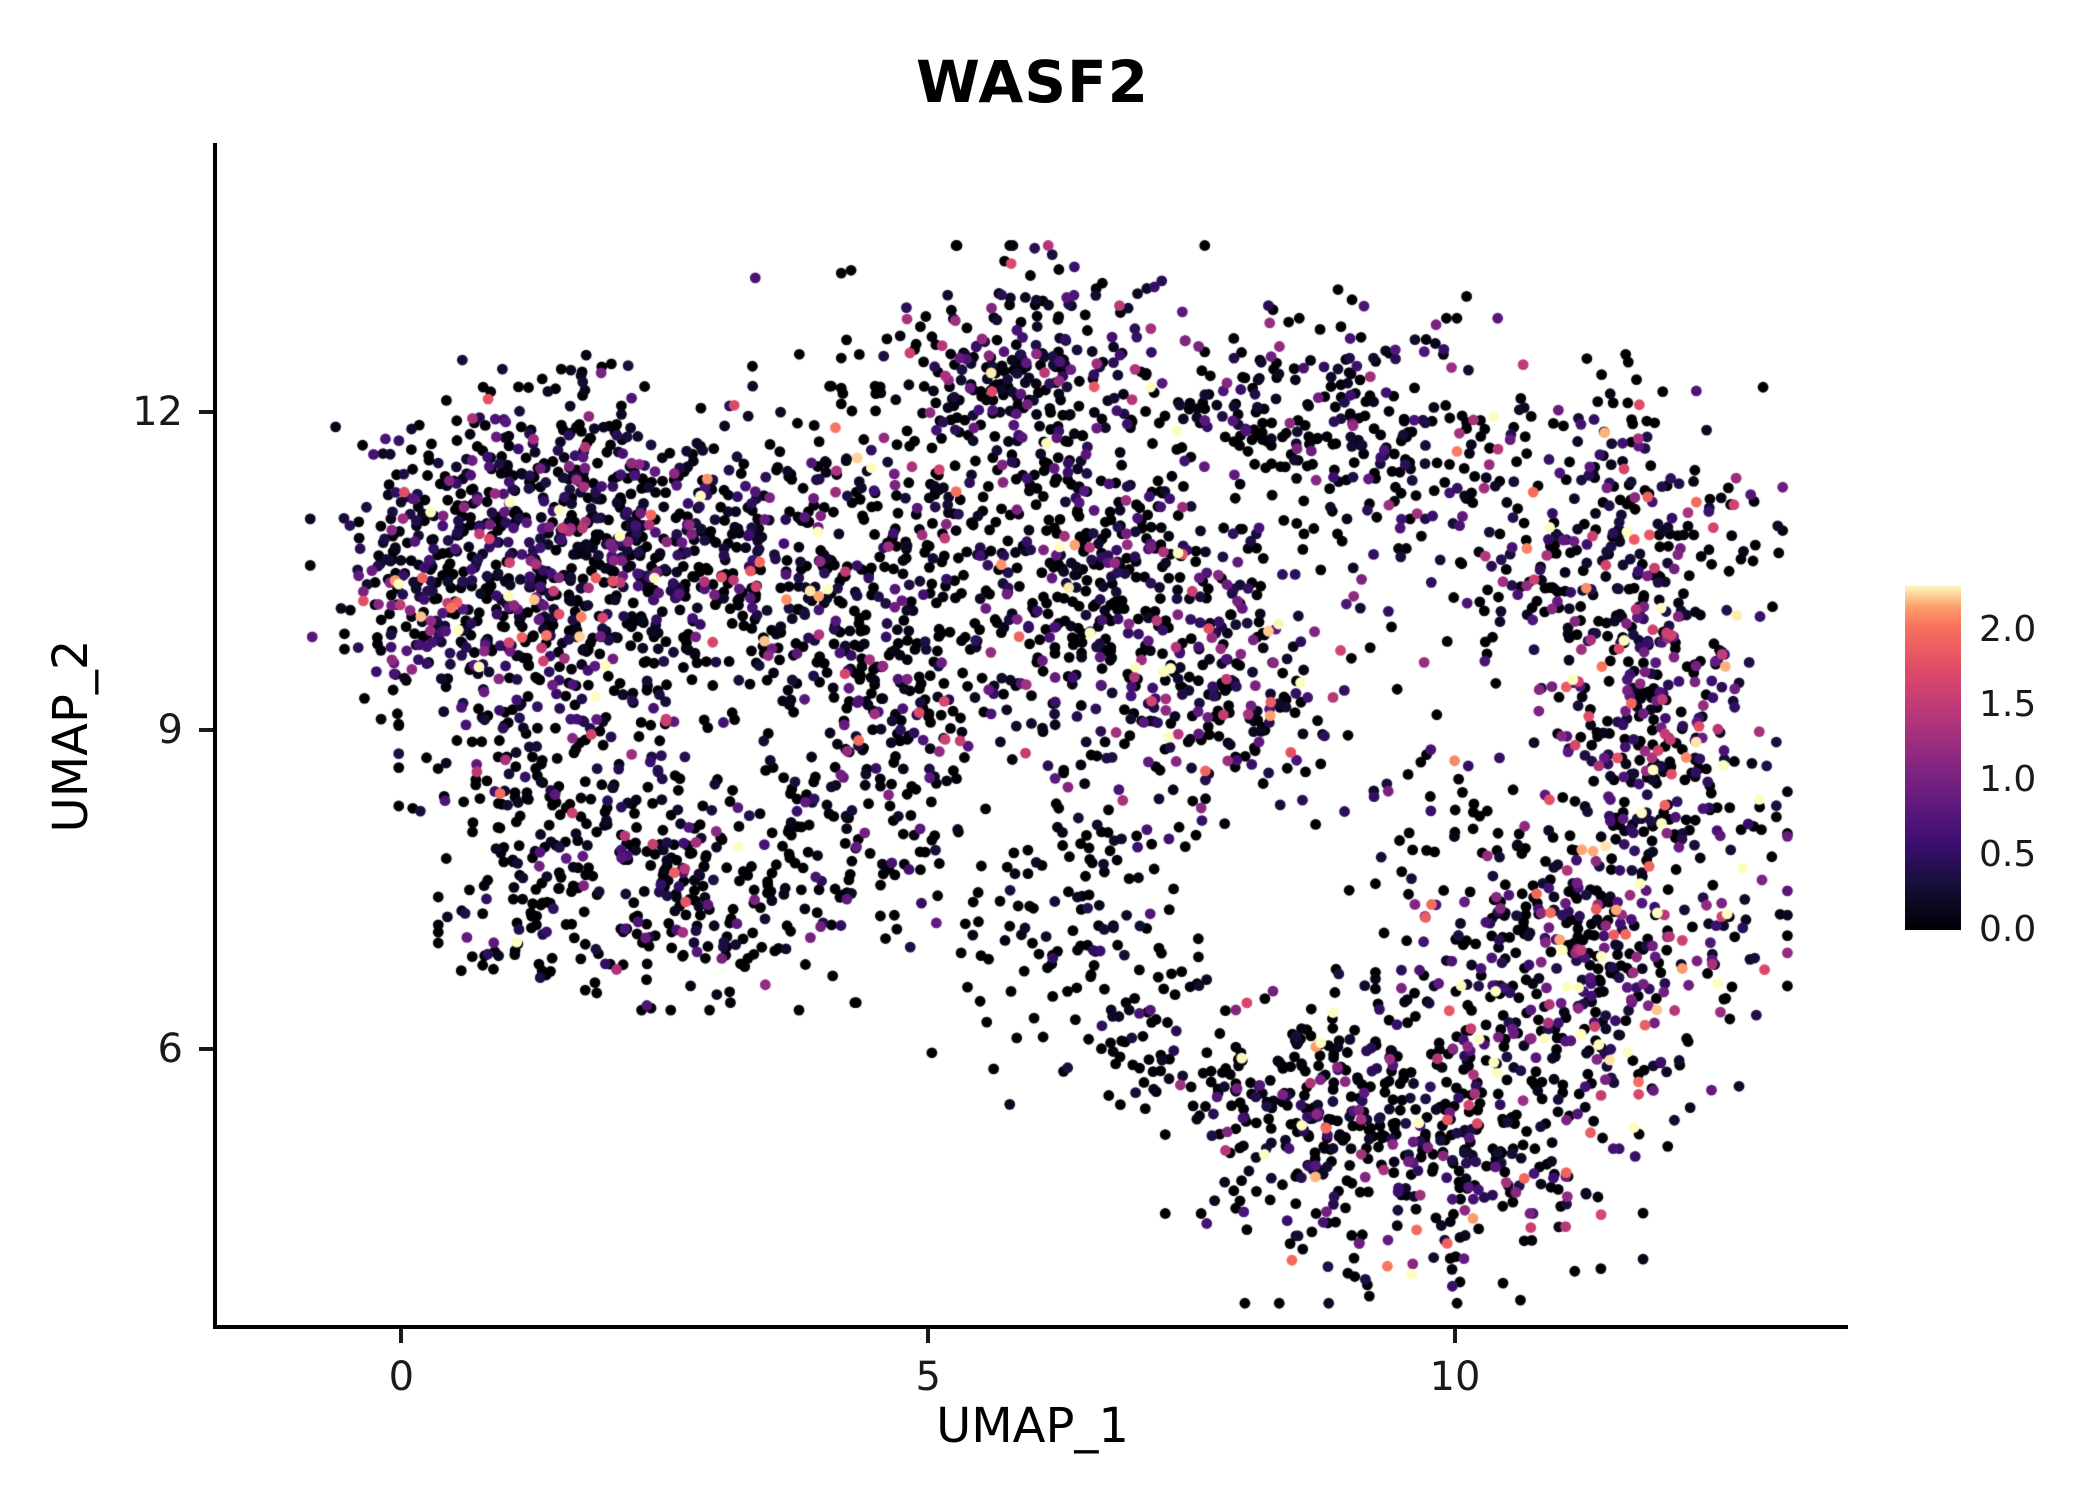  Describe the element at coordinates (401, 1377) in the screenshot. I see `x-tick-label: 0` at that location.